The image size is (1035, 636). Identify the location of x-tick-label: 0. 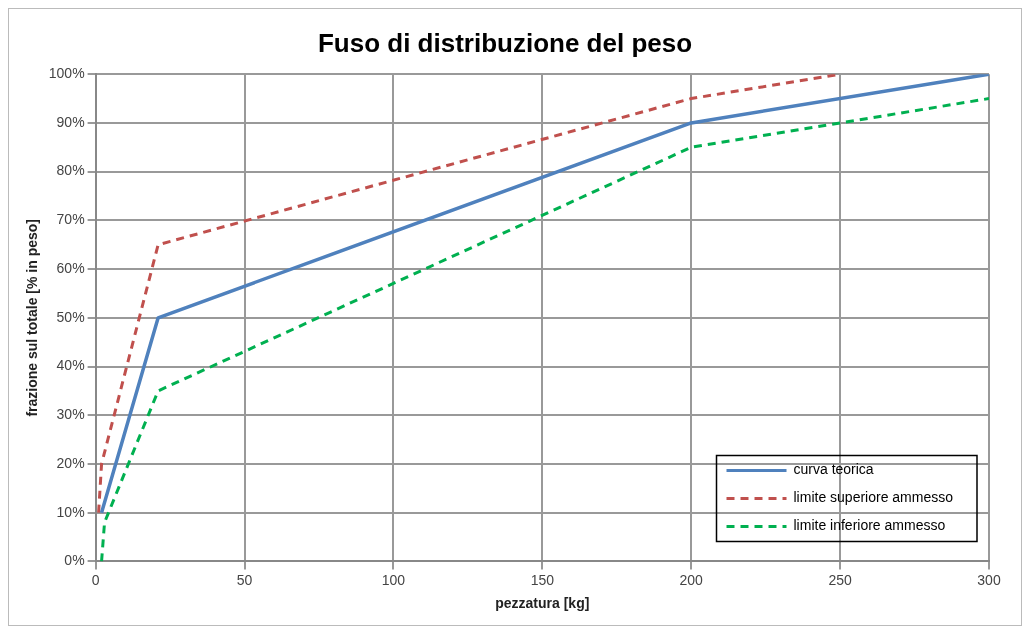
(95, 579).